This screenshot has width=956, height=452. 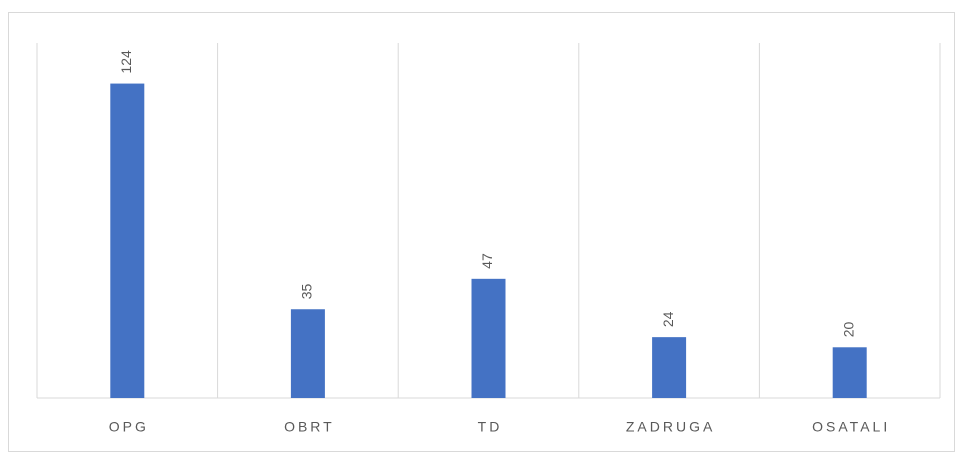 I want to click on data-label: 124, so click(x=126, y=62).